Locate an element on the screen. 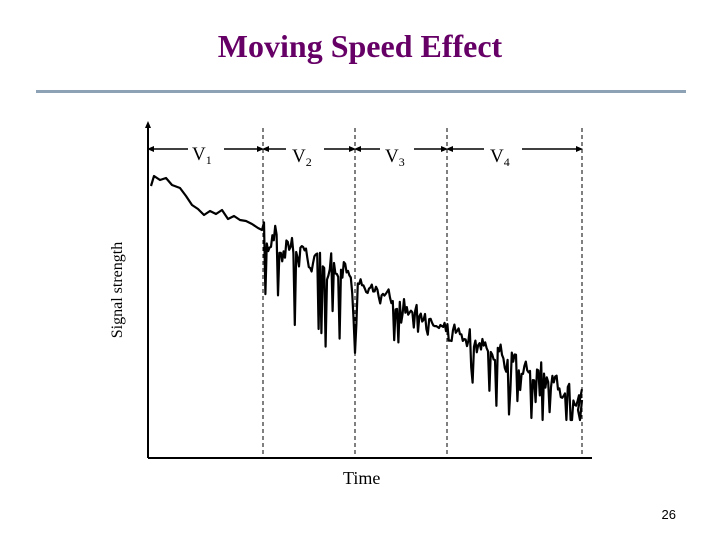 This screenshot has width=720, height=540. y-axis-label: Signal strength is located at coordinates (117, 290).